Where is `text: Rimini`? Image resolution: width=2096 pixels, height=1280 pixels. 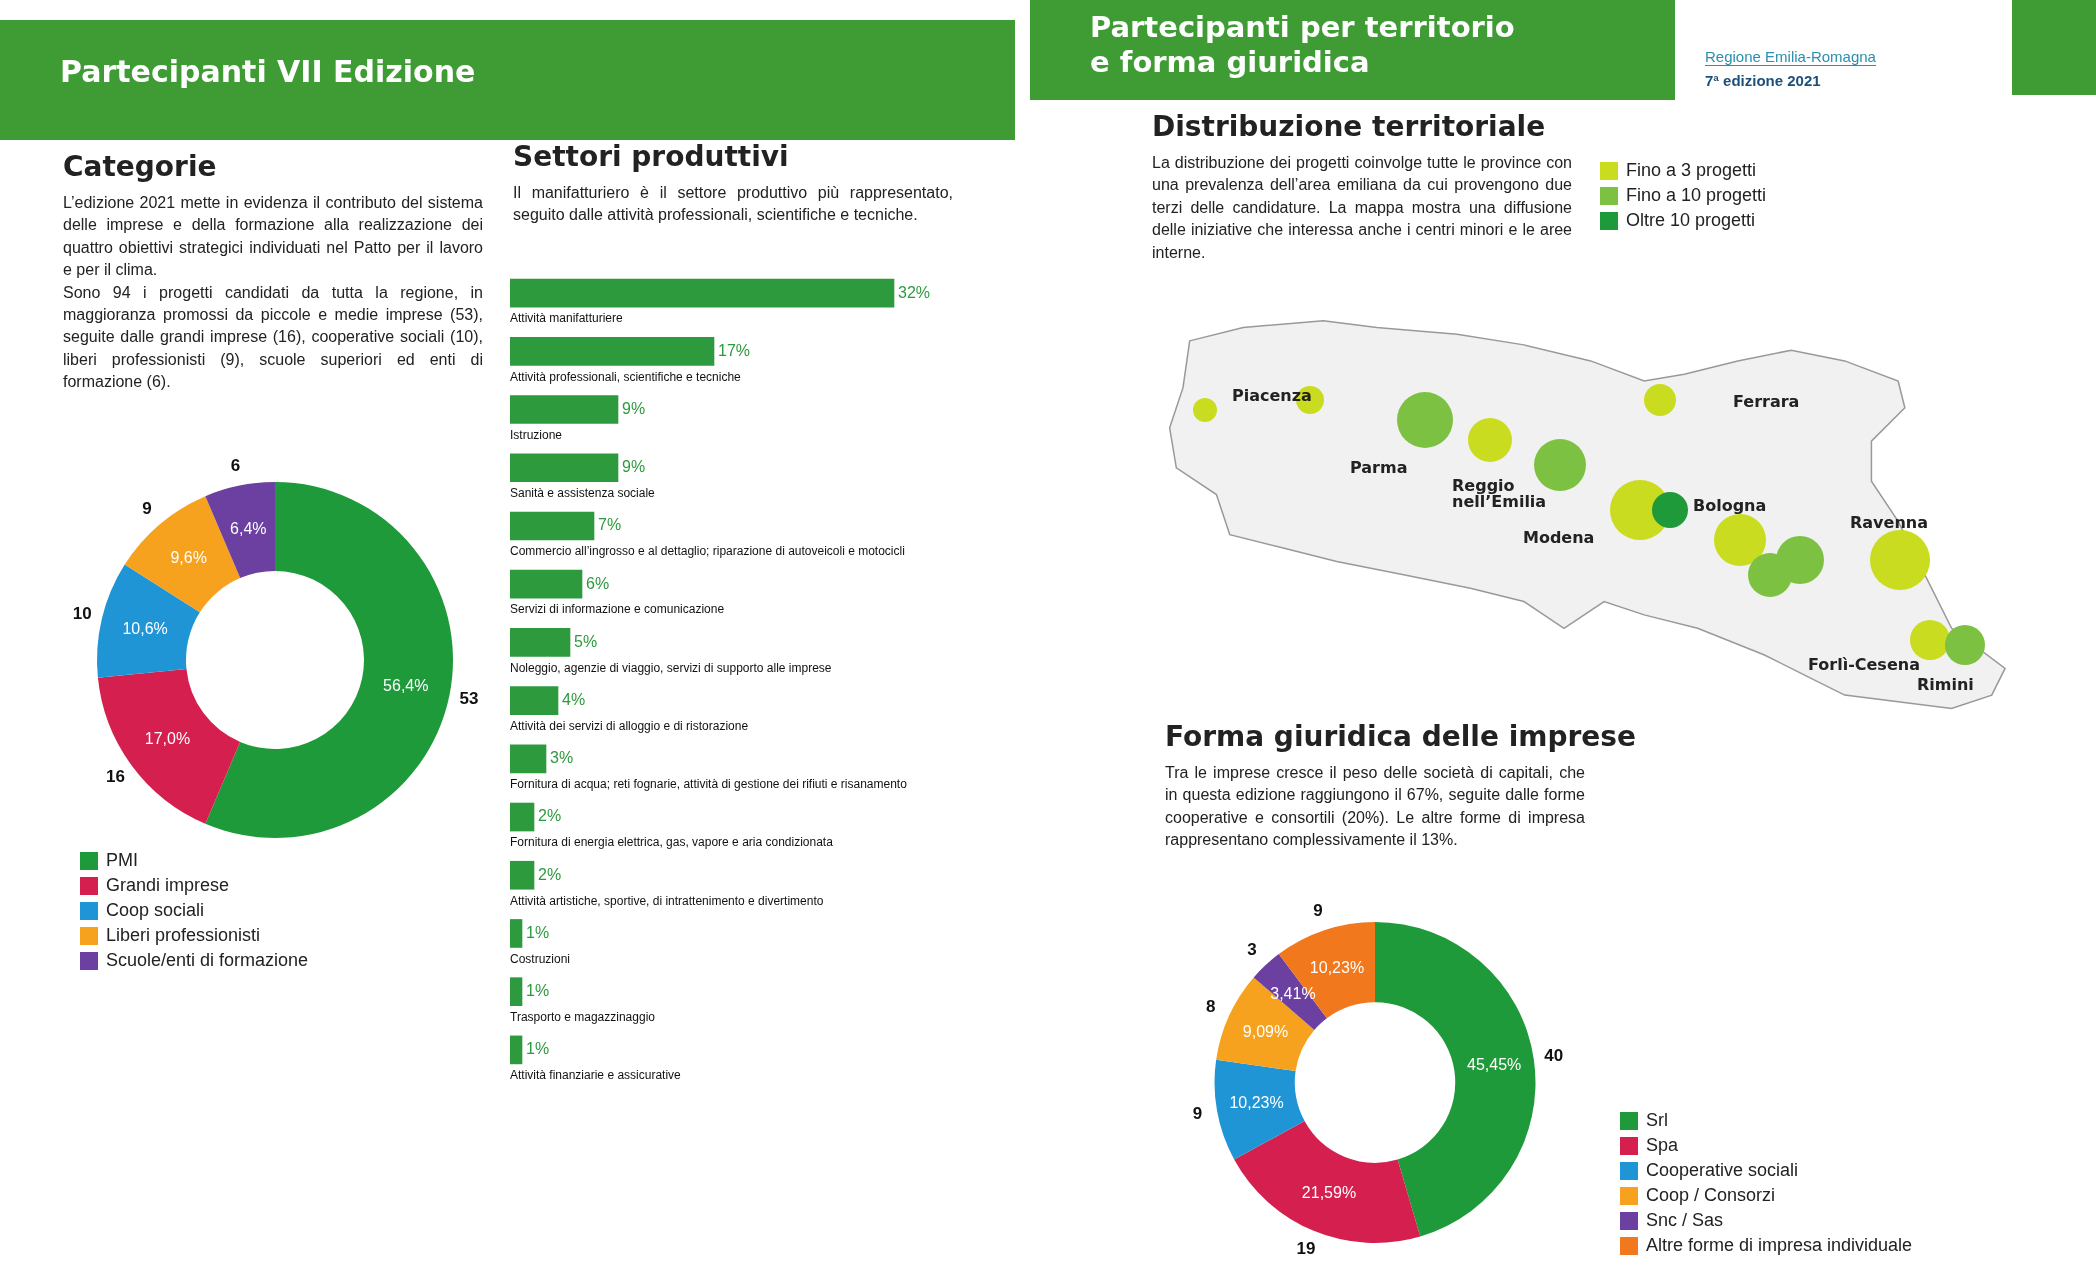
text: Rimini is located at coordinates (1945, 684).